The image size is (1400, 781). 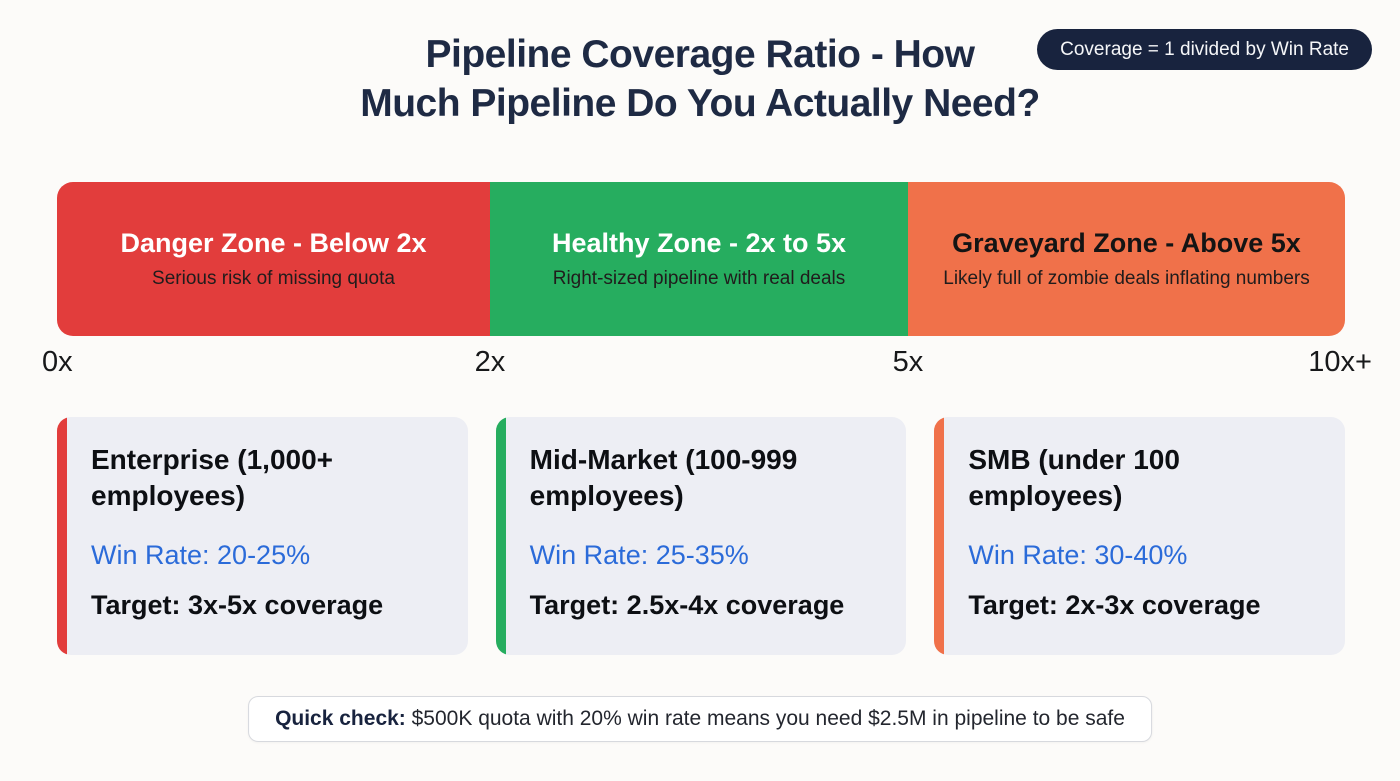 I want to click on scale-label-2x: 2x, so click(x=490, y=362).